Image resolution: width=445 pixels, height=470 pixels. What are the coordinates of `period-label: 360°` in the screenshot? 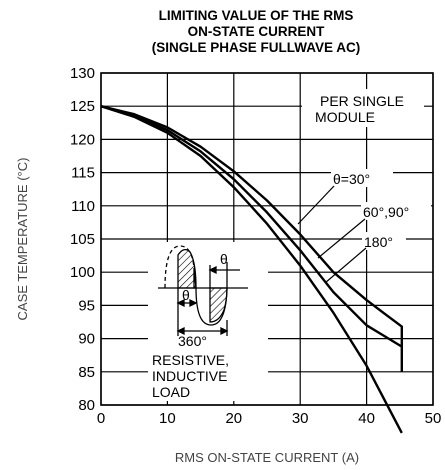 It's located at (192, 341).